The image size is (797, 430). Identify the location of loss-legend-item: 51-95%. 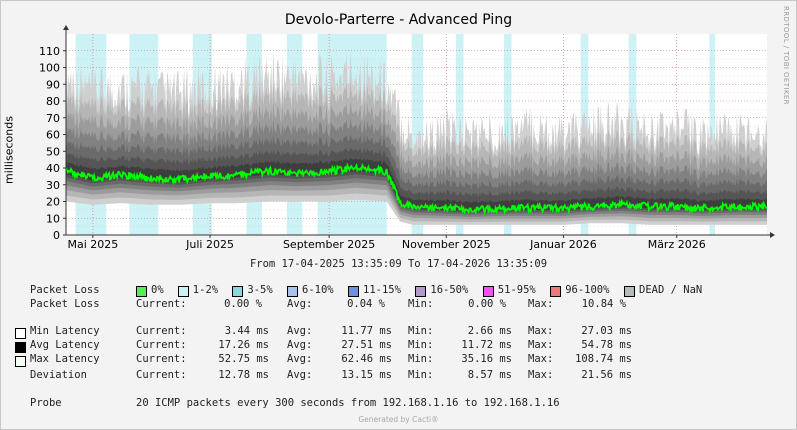
(516, 290).